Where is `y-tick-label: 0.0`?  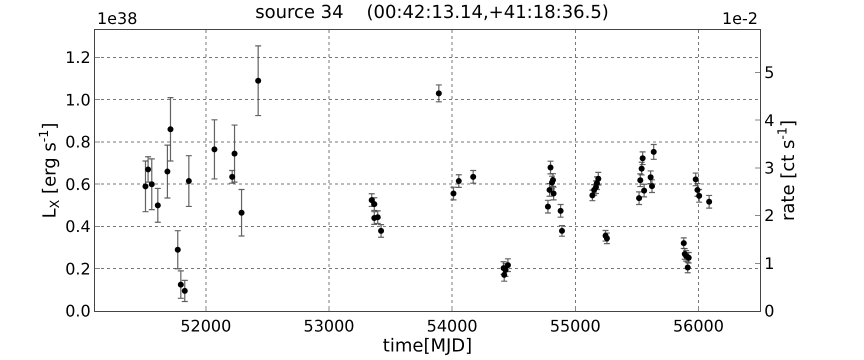 y-tick-label: 0.0 is located at coordinates (78, 311).